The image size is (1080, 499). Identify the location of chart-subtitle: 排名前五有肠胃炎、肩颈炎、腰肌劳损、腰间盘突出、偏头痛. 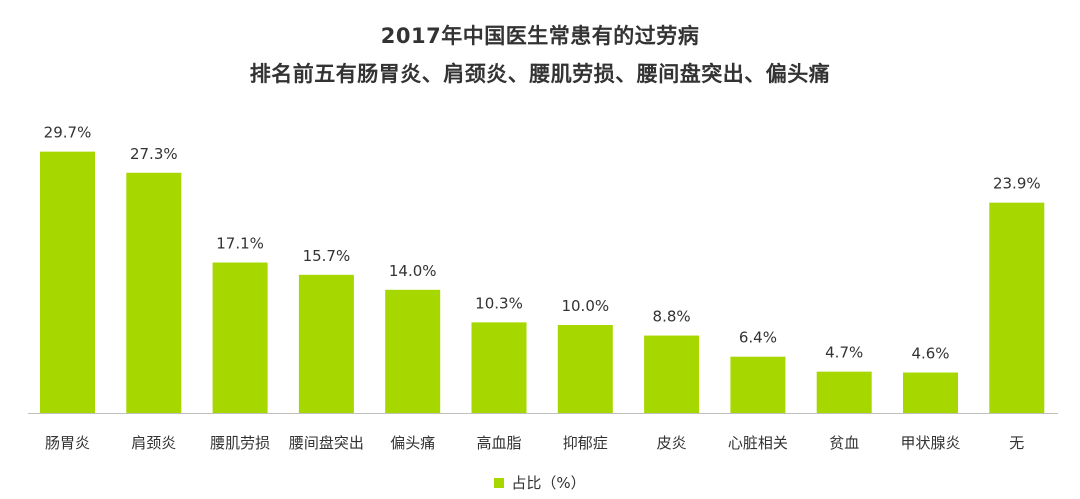
(540, 74).